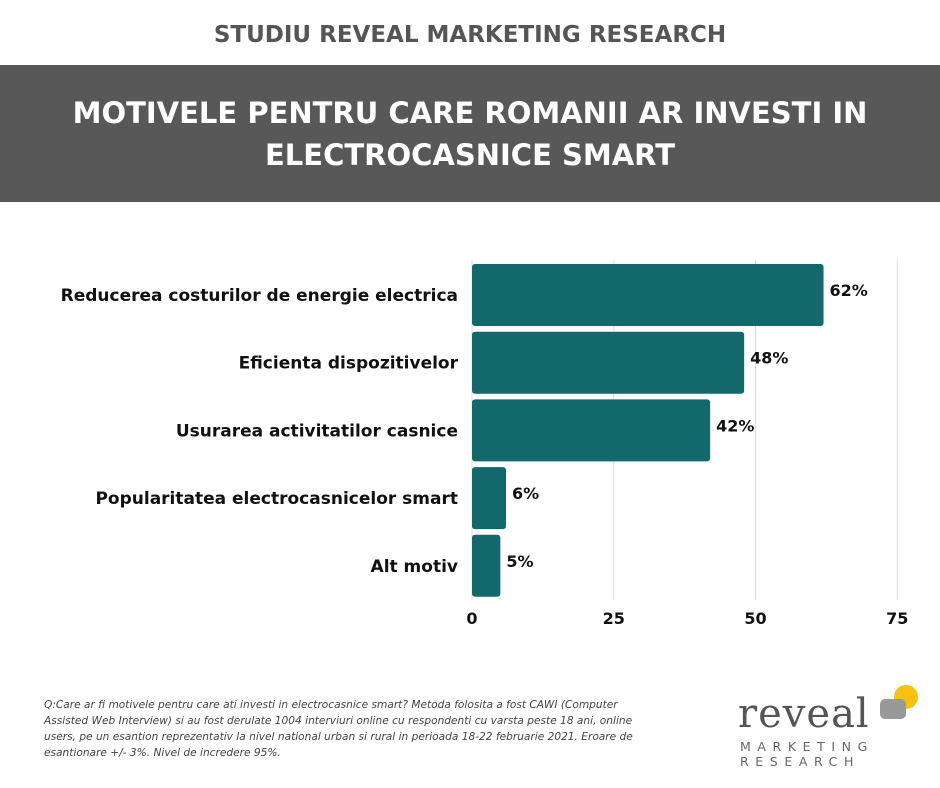 This screenshot has width=940, height=788. Describe the element at coordinates (804, 714) in the screenshot. I see `logo-wordmark: reveal` at that location.